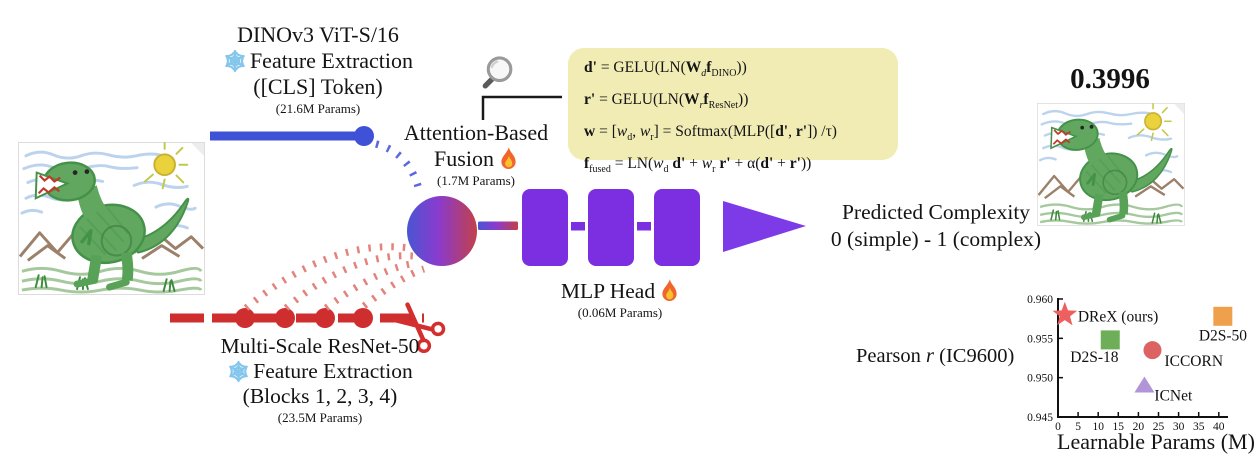 The image size is (1260, 464). I want to click on output-line2: 0 (simple) - 1 (complex), so click(936, 239).